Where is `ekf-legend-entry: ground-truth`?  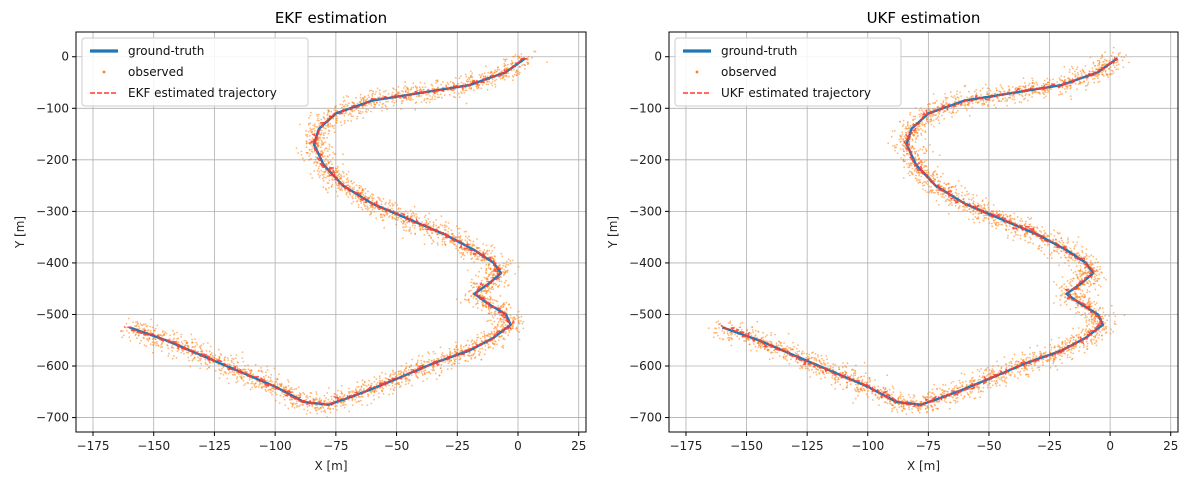
ekf-legend-entry: ground-truth is located at coordinates (147, 51).